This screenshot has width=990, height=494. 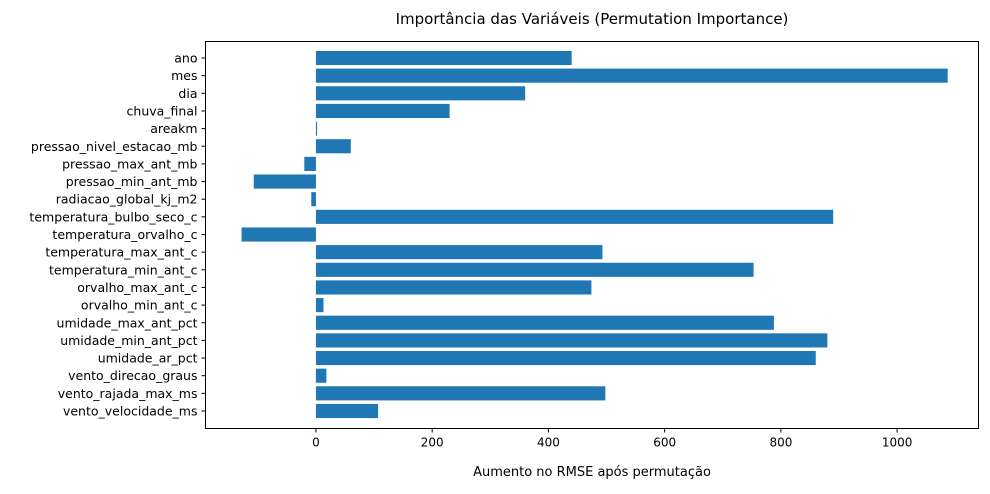 I want to click on y-tick-label-pressao-min-ant-mb: pressao_min_ant_mb, so click(x=132, y=181).